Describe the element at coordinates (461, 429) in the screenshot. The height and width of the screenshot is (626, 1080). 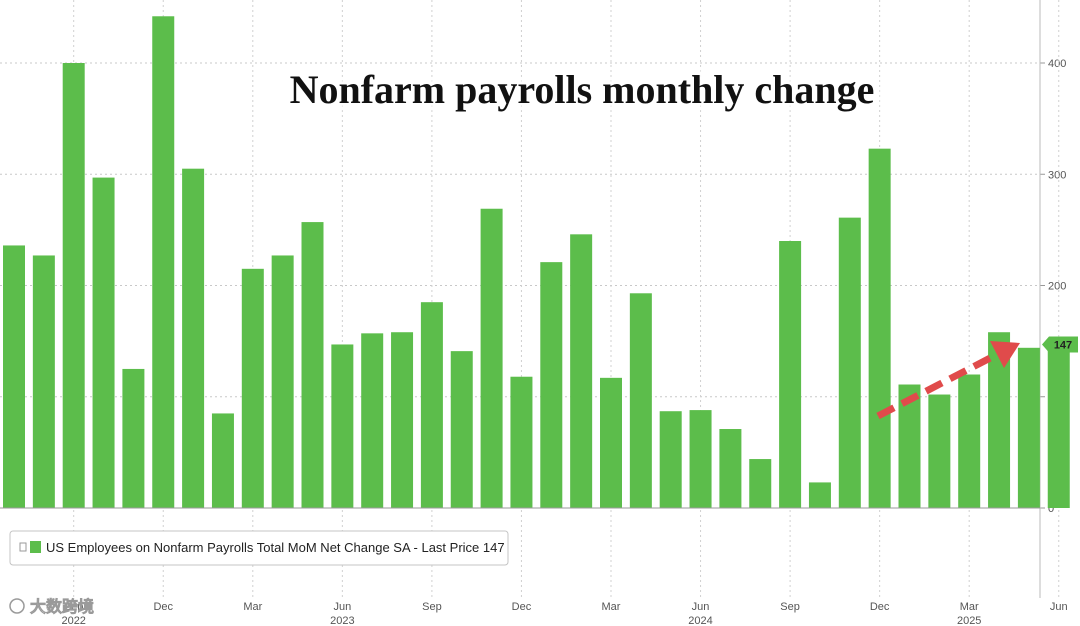
I see `bar-oct-2023` at that location.